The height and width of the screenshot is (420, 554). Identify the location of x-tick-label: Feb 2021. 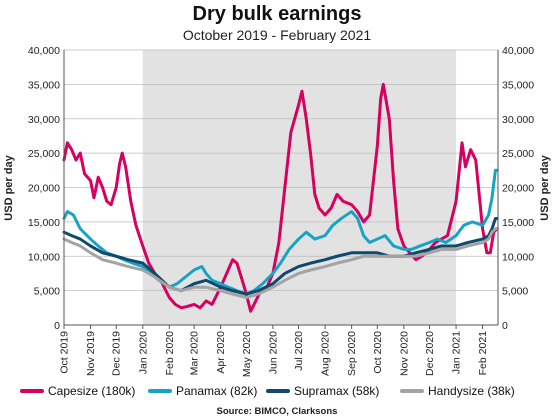
(483, 353).